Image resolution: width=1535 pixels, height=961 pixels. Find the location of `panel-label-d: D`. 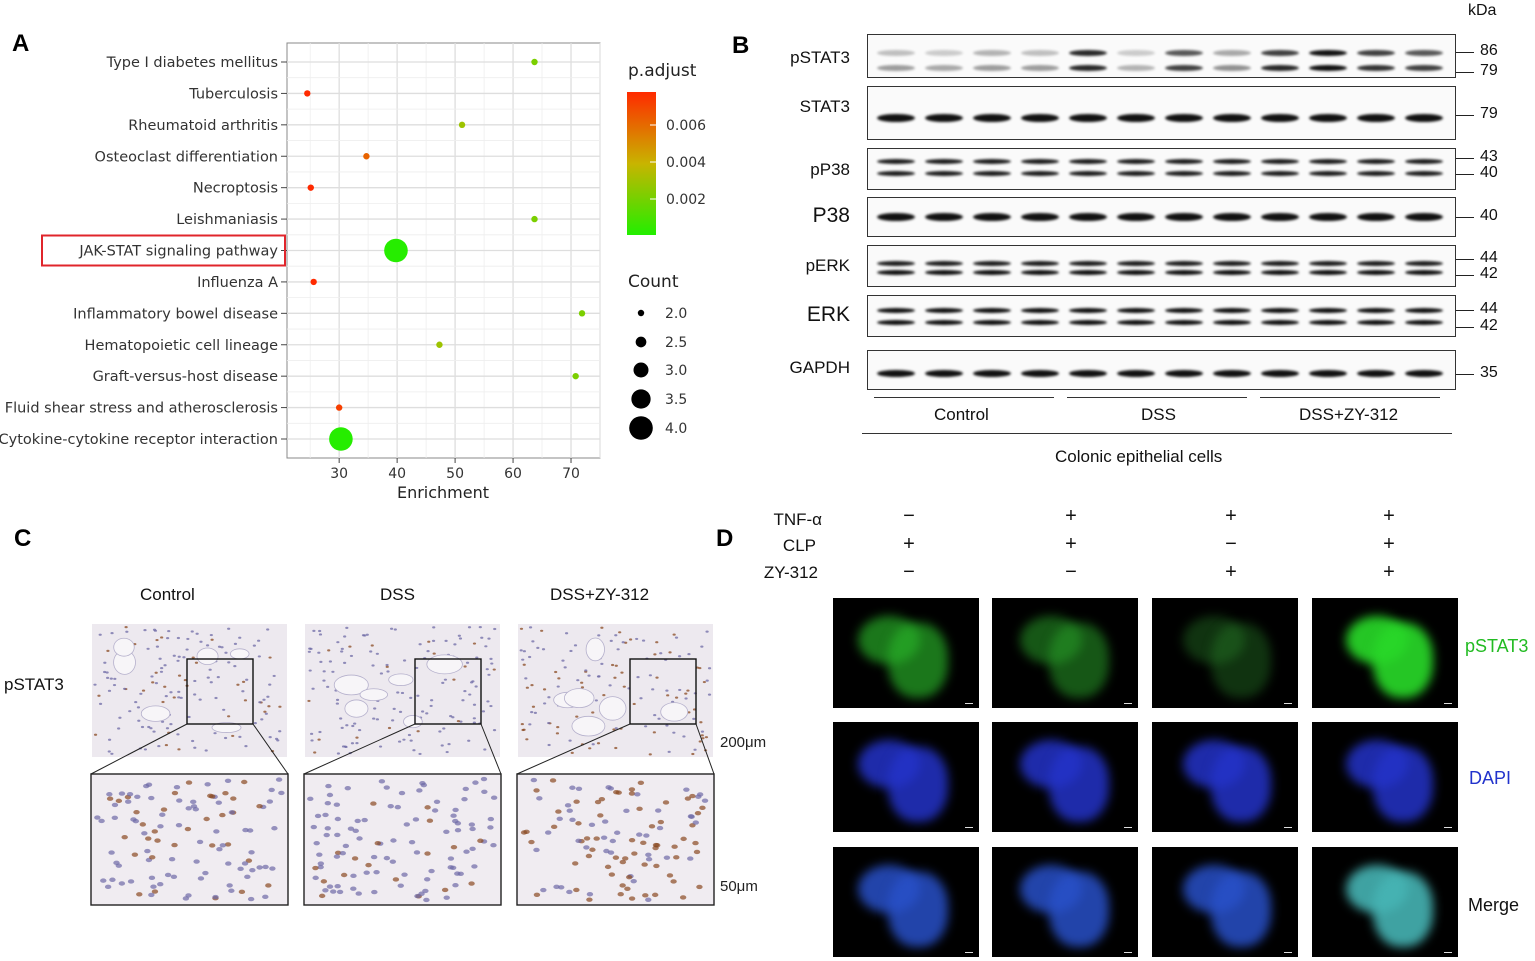

panel-label-d: D is located at coordinates (725, 538).